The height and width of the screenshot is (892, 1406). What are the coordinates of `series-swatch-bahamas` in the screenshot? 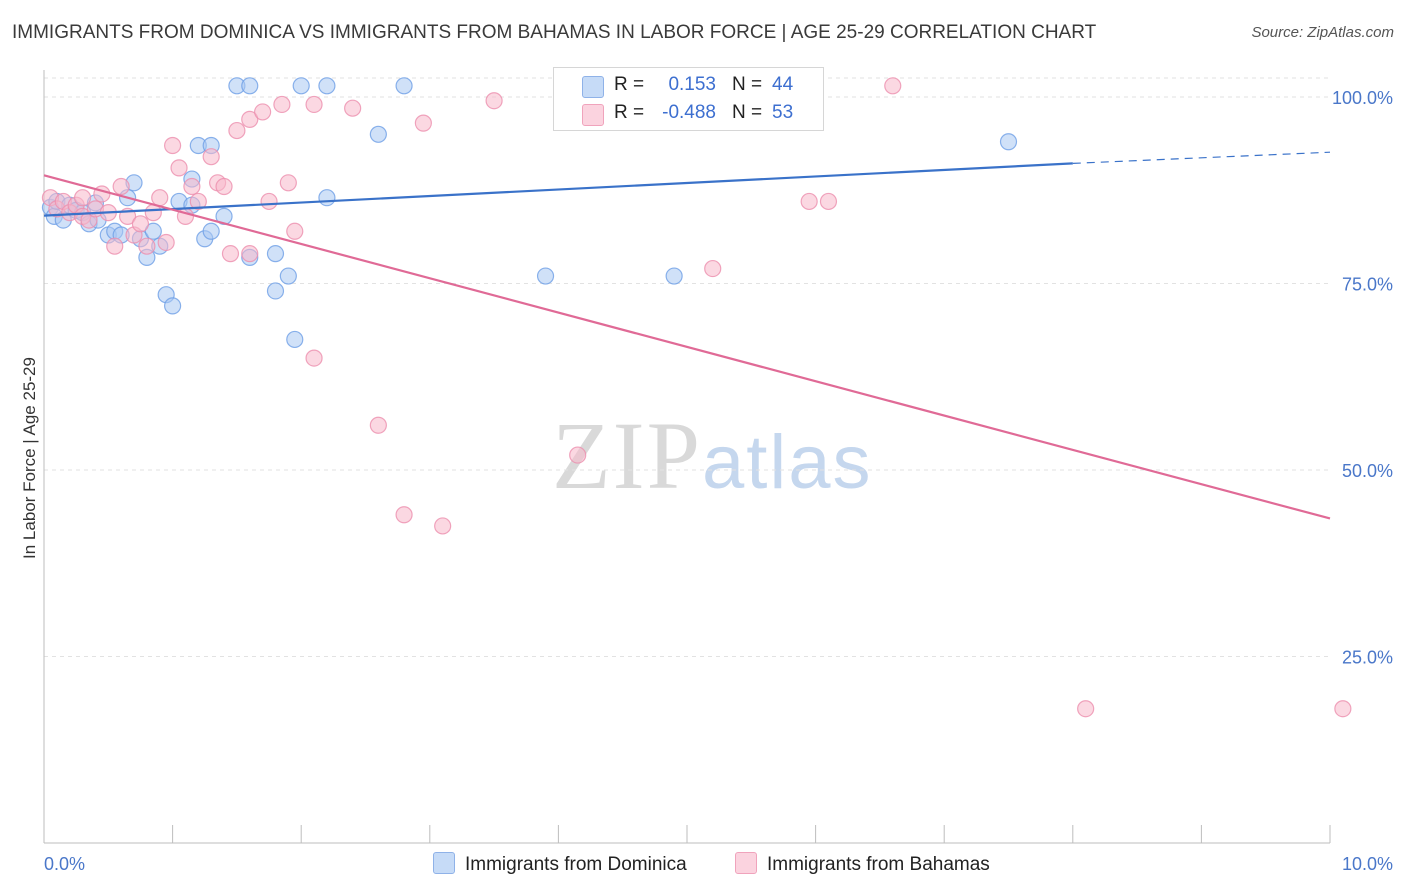 It's located at (746, 863).